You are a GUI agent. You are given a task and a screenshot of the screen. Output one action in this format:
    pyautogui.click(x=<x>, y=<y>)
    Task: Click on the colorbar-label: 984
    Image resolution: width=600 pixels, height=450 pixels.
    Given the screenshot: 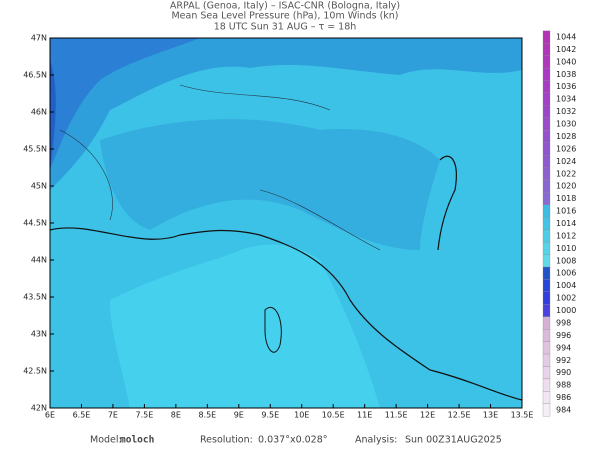 What is the action you would take?
    pyautogui.click(x=563, y=410)
    